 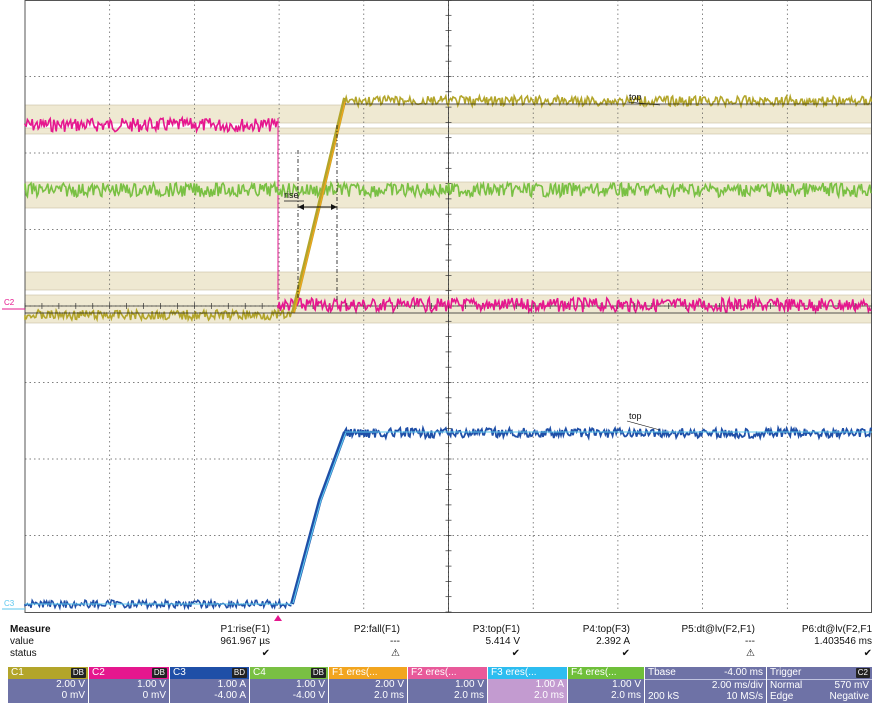 I want to click on channel-c3-name: C3, so click(x=179, y=672).